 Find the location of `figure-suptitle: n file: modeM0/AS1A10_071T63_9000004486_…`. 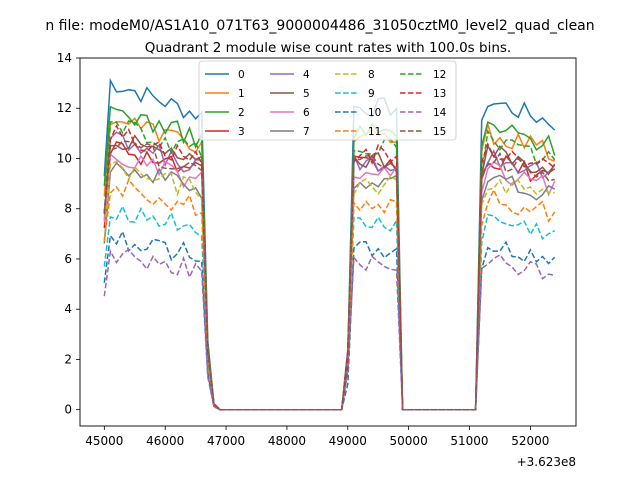

figure-suptitle: n file: modeM0/AS1A10_071T63_9000004486_… is located at coordinates (319, 26).